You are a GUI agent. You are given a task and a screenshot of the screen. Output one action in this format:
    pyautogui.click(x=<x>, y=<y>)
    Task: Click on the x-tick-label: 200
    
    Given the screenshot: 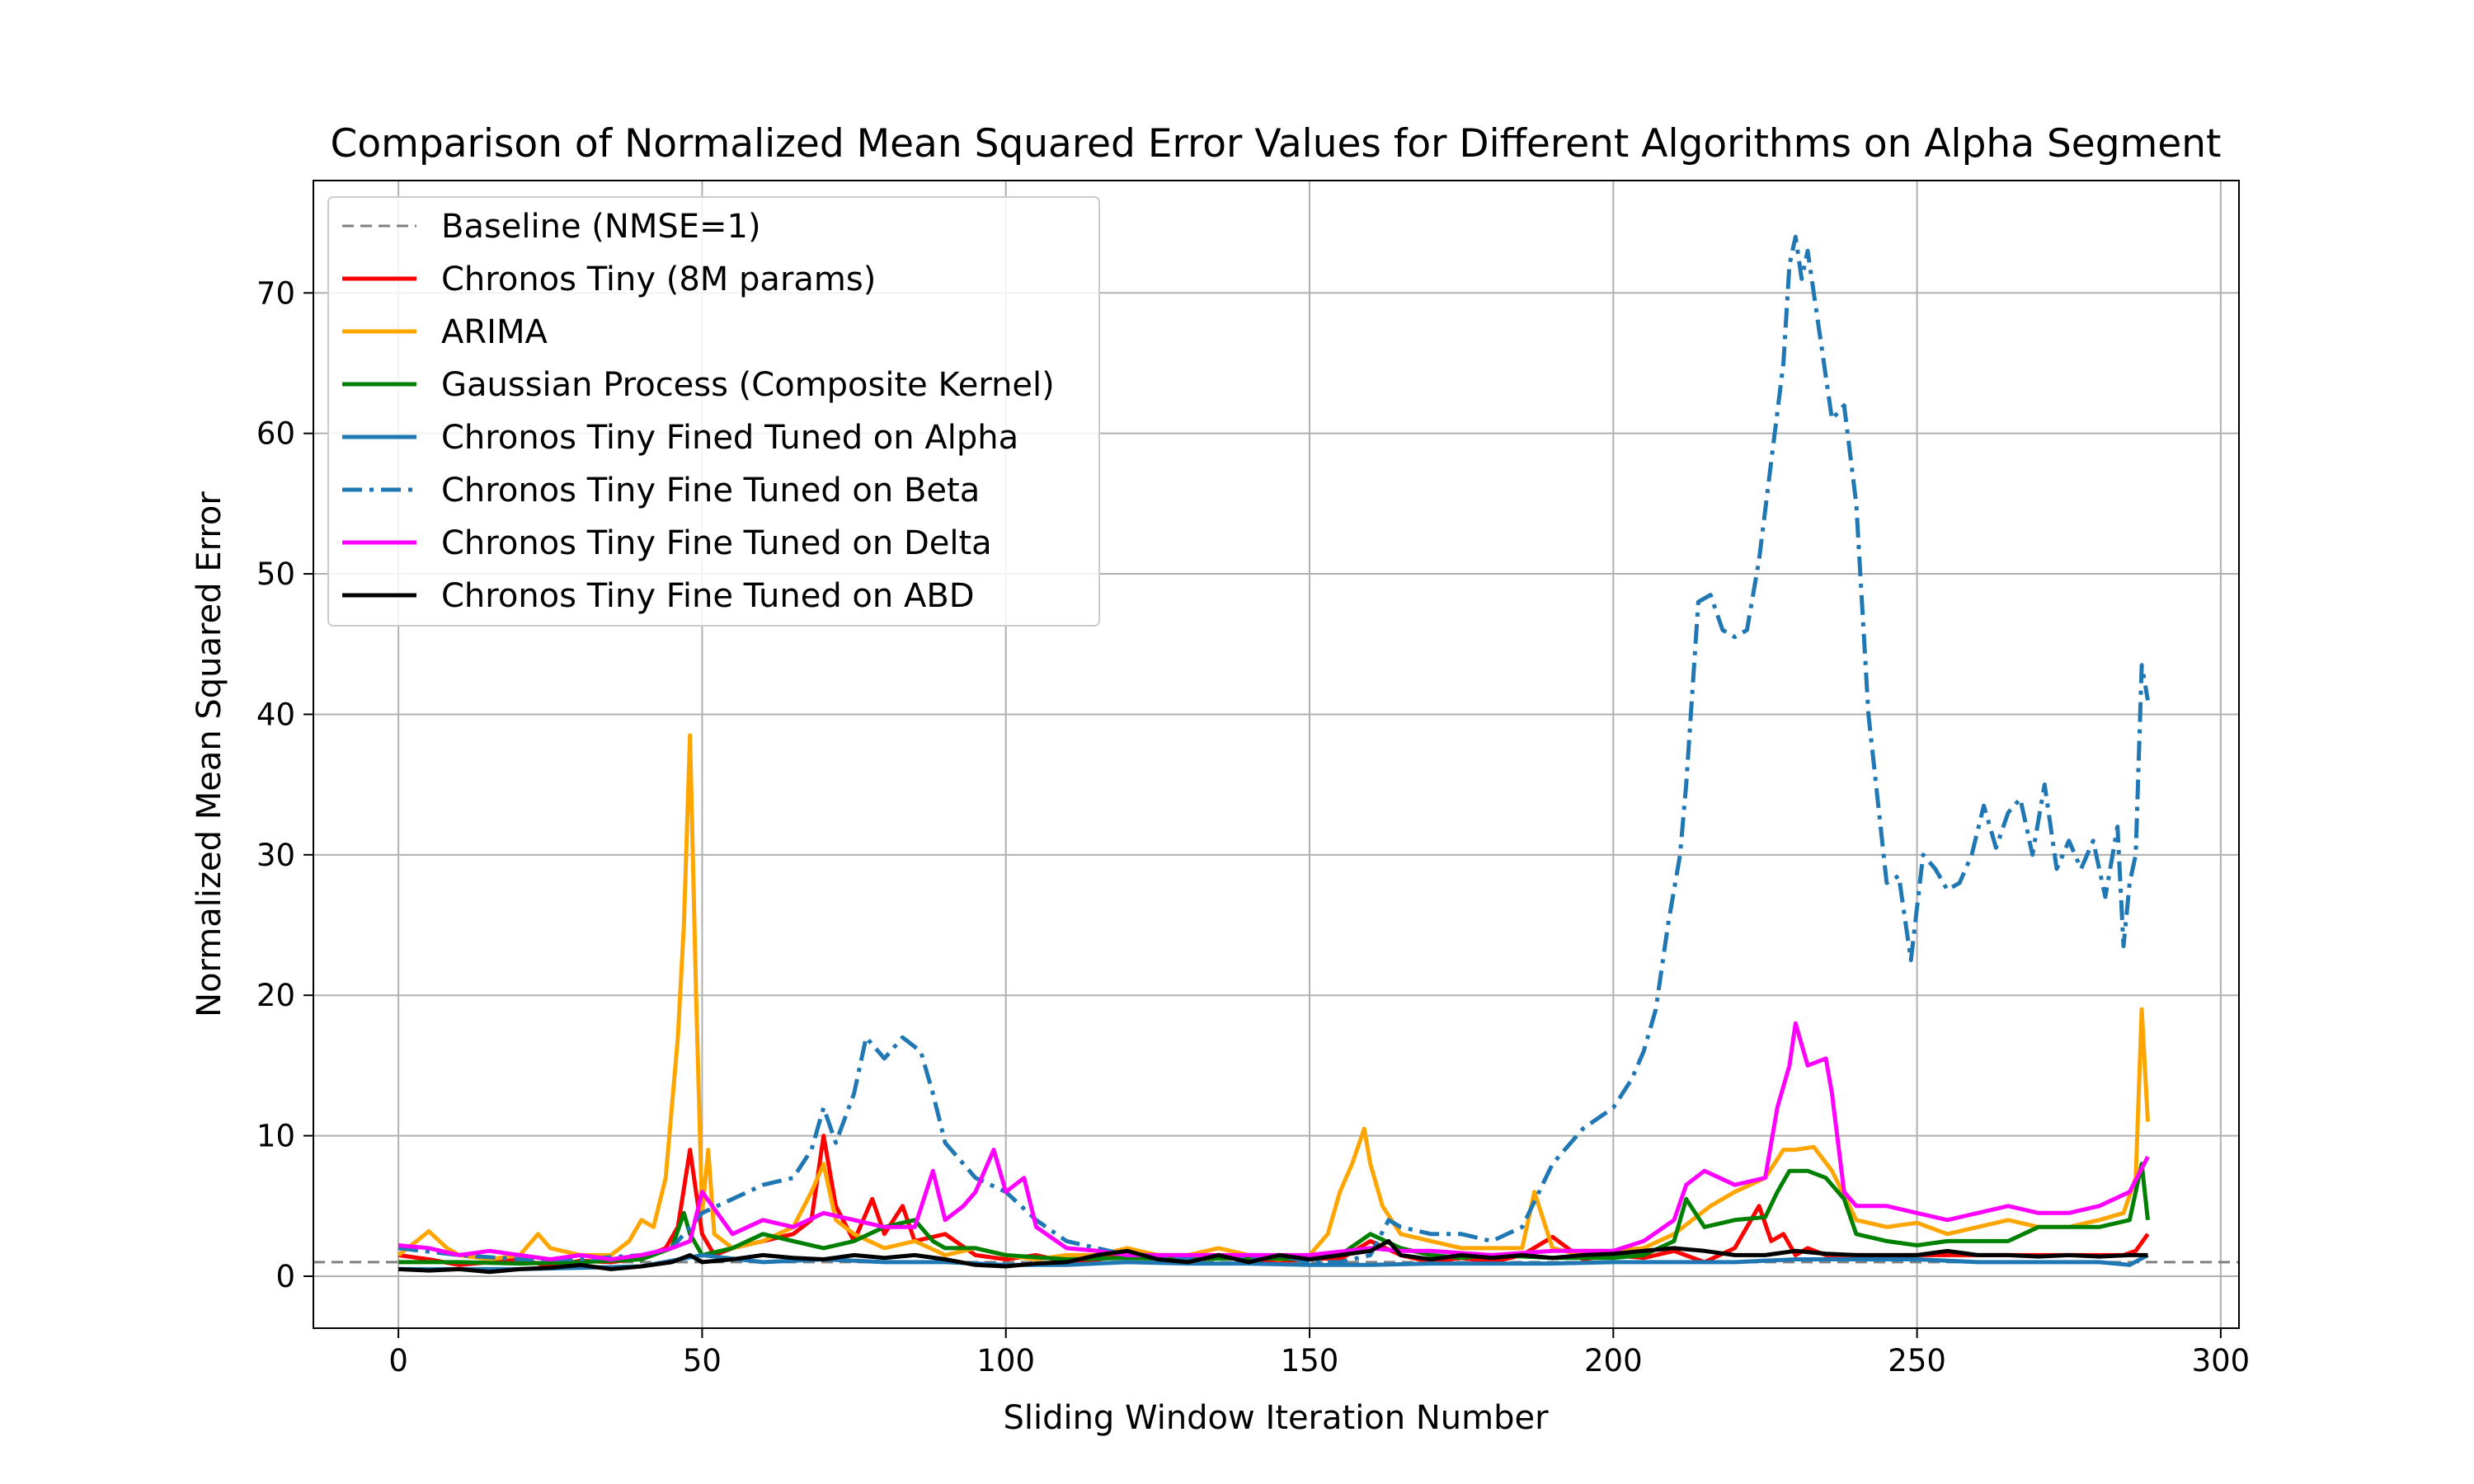 What is the action you would take?
    pyautogui.click(x=1613, y=1360)
    